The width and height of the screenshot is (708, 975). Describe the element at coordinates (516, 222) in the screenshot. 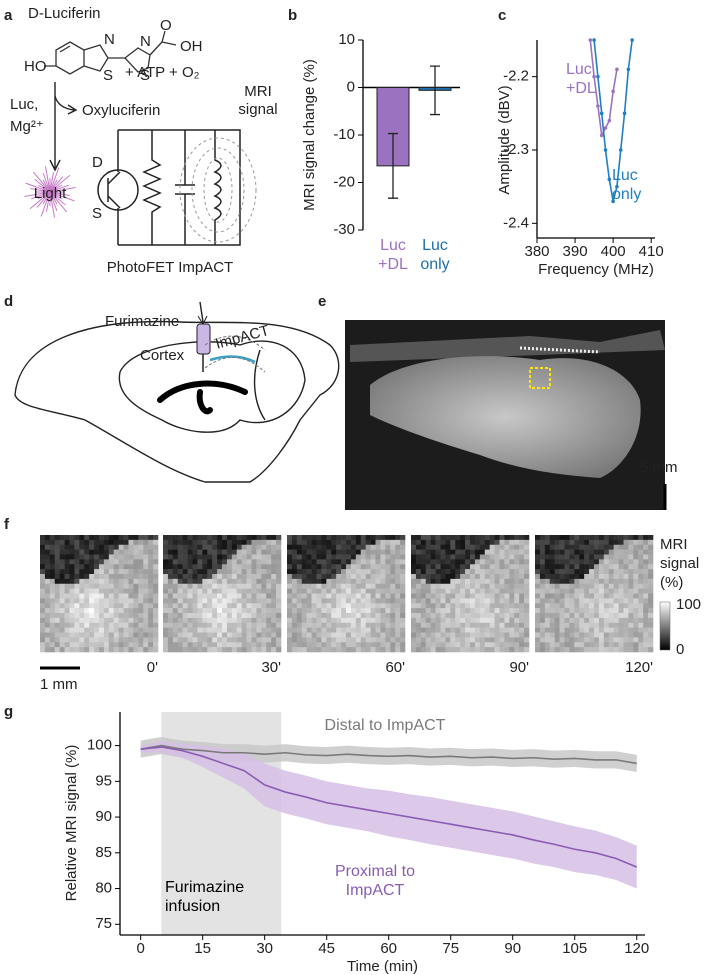

I see `y-tick-label: -2.4` at that location.